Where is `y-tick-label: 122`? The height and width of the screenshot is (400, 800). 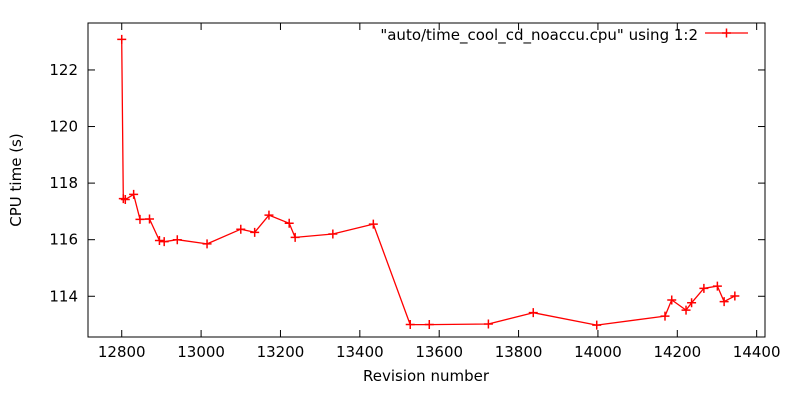
y-tick-label: 122 is located at coordinates (63, 70).